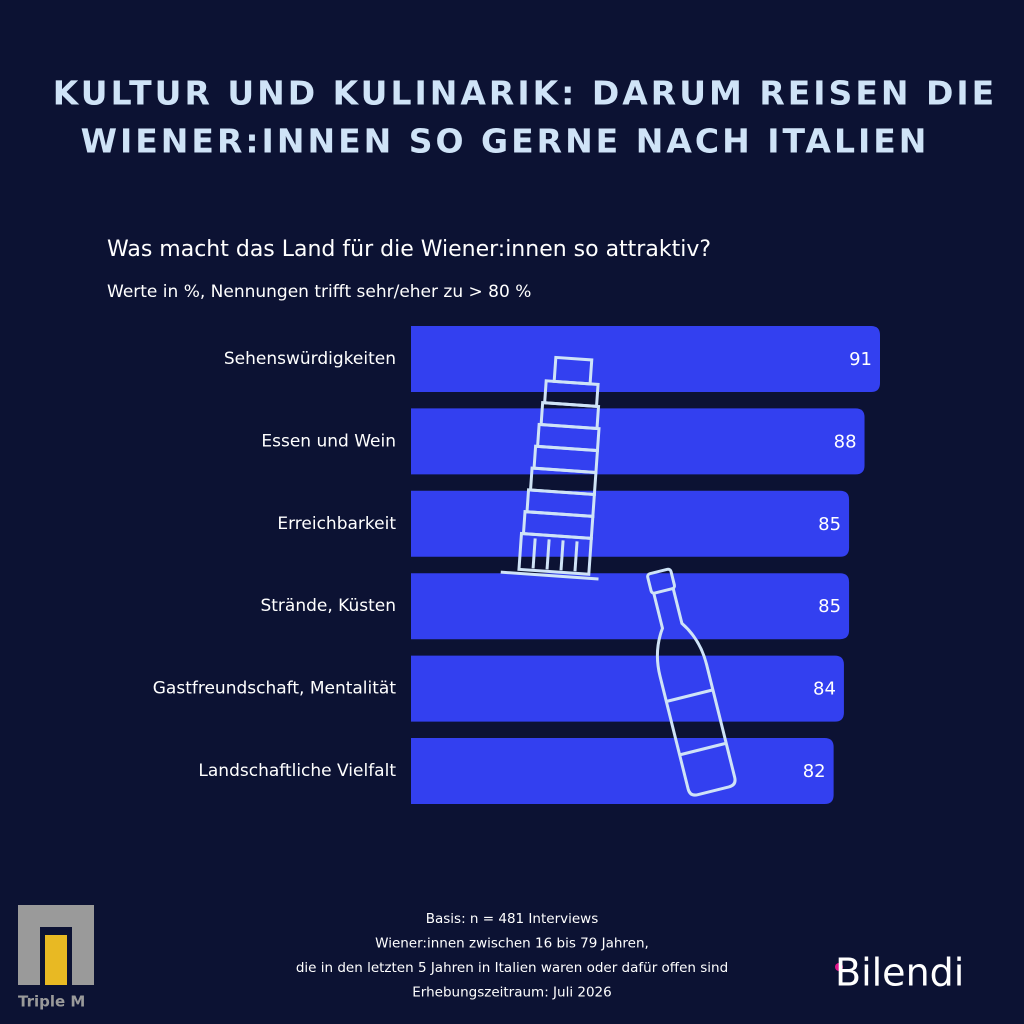 This screenshot has width=1024, height=1024. I want to click on category-label: Sehenswürdigkeiten, so click(310, 359).